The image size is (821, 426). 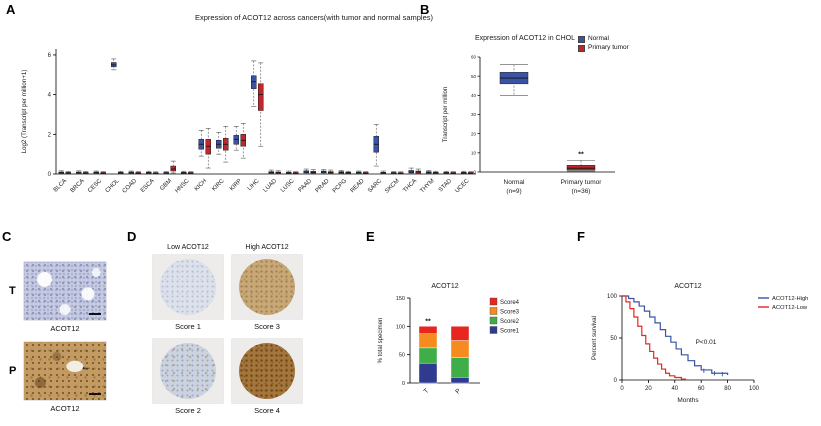 What do you see at coordinates (130, 186) in the screenshot?
I see `svg-text: COAD` at bounding box center [130, 186].